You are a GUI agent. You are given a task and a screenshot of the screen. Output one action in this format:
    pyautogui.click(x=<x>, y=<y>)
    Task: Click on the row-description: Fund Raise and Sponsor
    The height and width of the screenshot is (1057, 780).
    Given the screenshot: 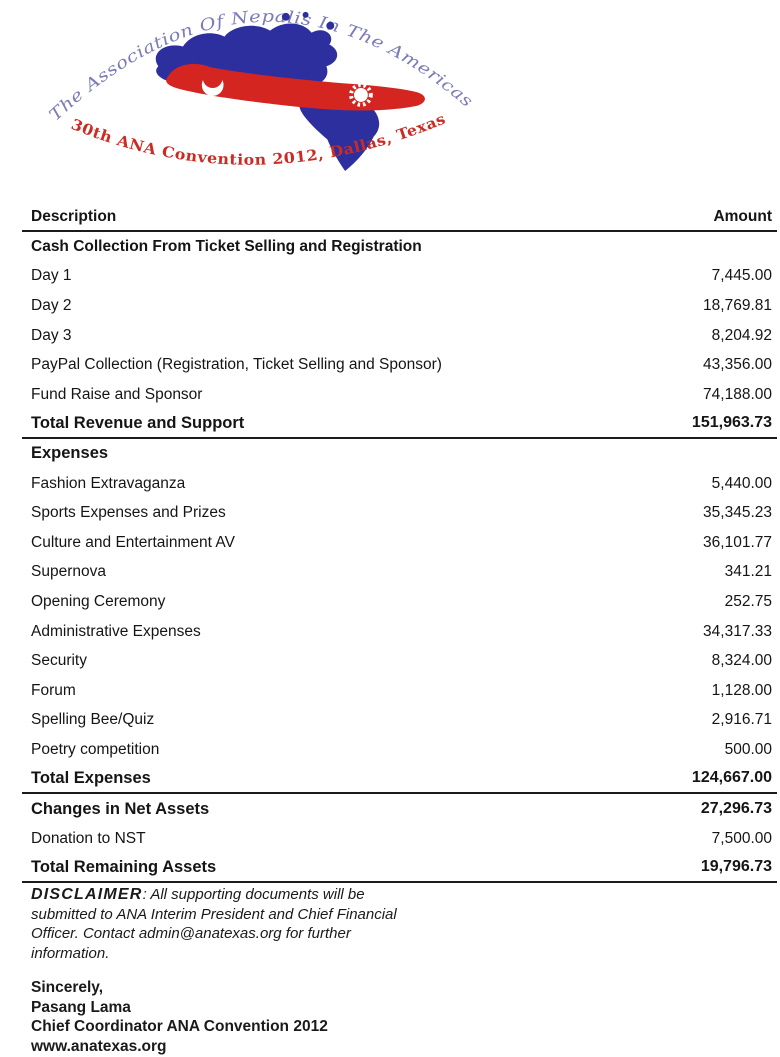 What is the action you would take?
    pyautogui.click(x=117, y=394)
    